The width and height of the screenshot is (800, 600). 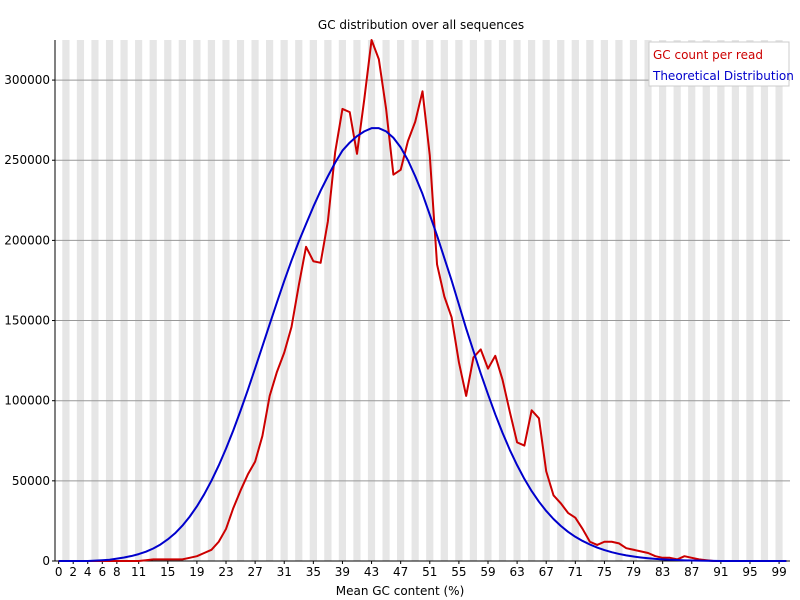 I want to click on chart-title: GC distribution over all sequences, so click(x=421, y=25).